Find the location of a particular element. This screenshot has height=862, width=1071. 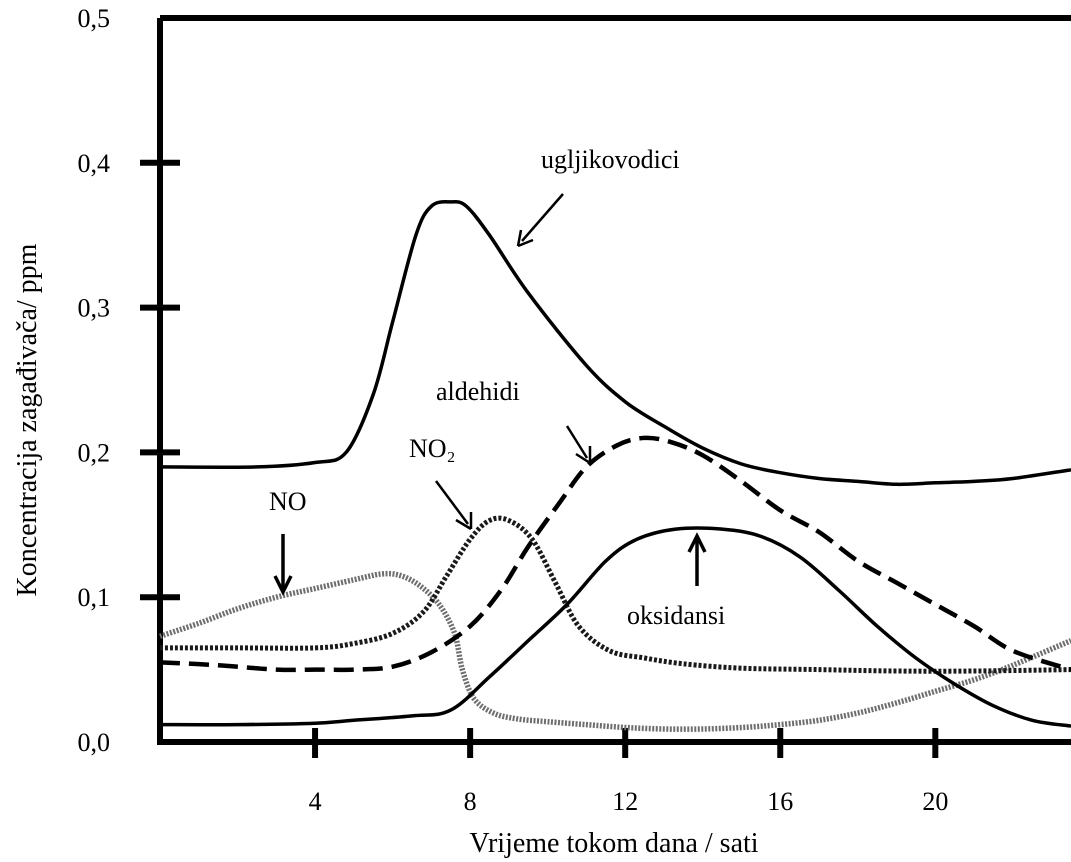

x-tick-label: 4 is located at coordinates (315, 801).